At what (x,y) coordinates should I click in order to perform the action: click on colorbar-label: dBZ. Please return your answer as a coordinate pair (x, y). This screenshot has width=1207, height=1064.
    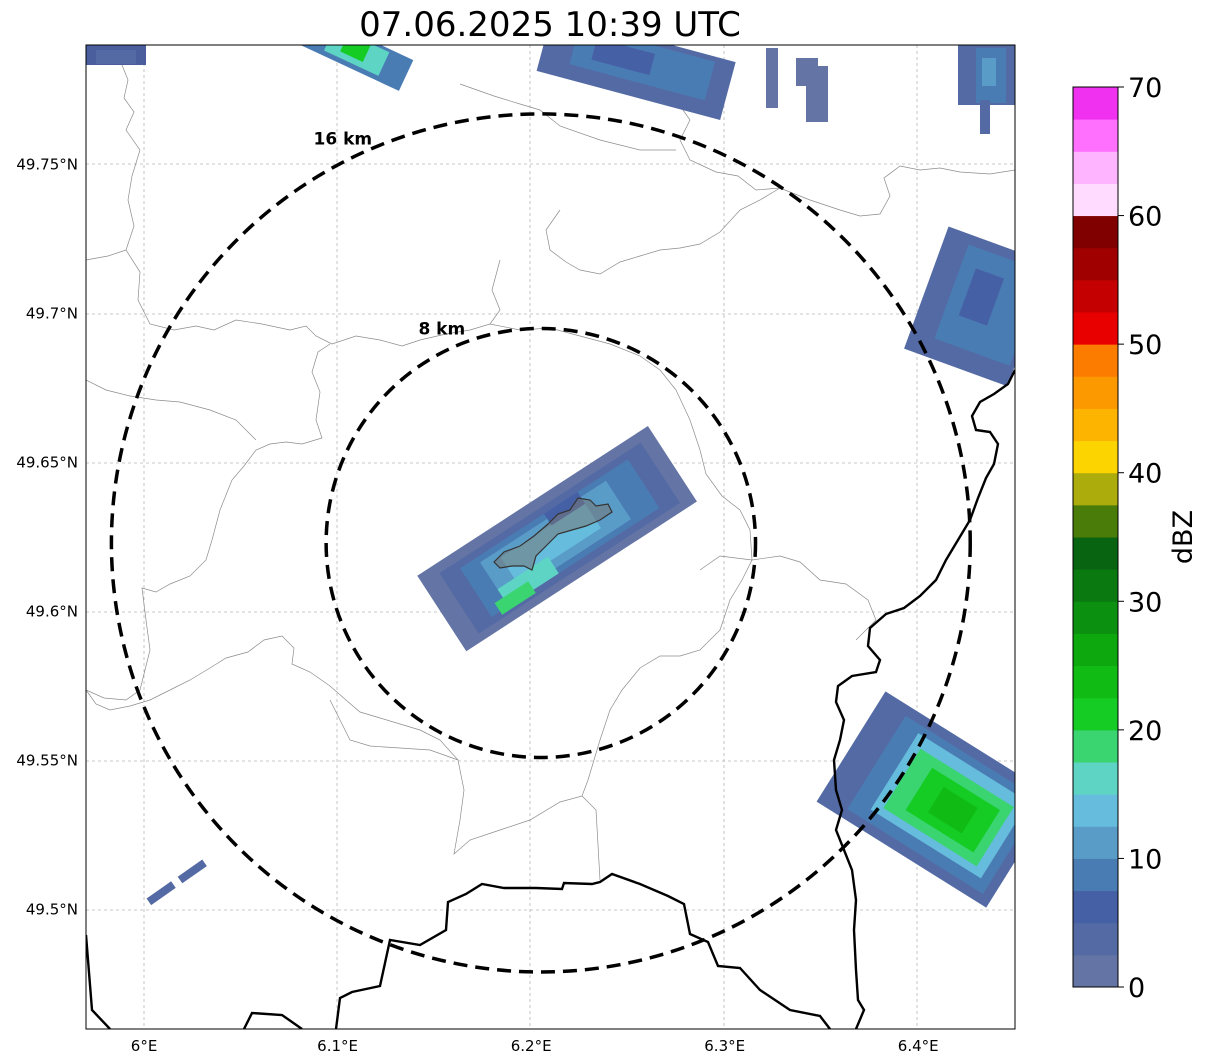
    Looking at the image, I should click on (1183, 537).